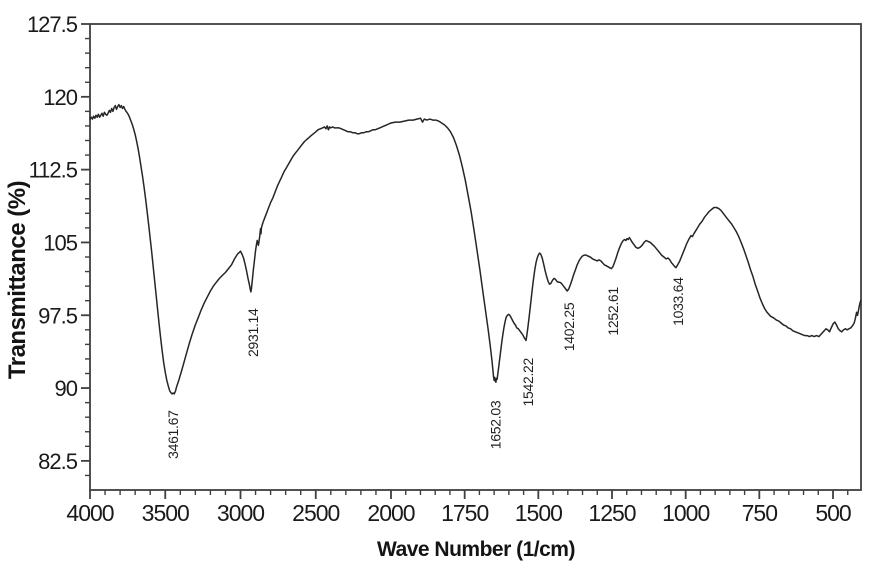 Image resolution: width=885 pixels, height=570 pixels. I want to click on x-tick-label: 750, so click(760, 513).